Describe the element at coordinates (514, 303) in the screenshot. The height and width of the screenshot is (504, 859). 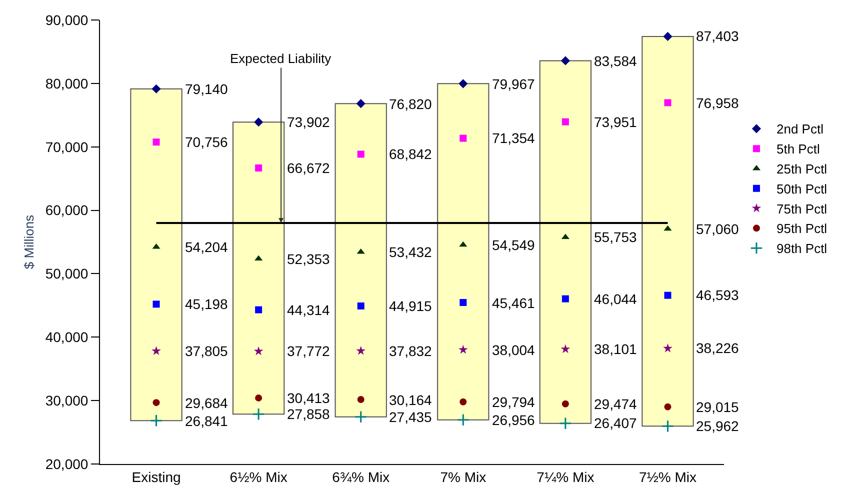
I see `data-label: 45,461` at that location.